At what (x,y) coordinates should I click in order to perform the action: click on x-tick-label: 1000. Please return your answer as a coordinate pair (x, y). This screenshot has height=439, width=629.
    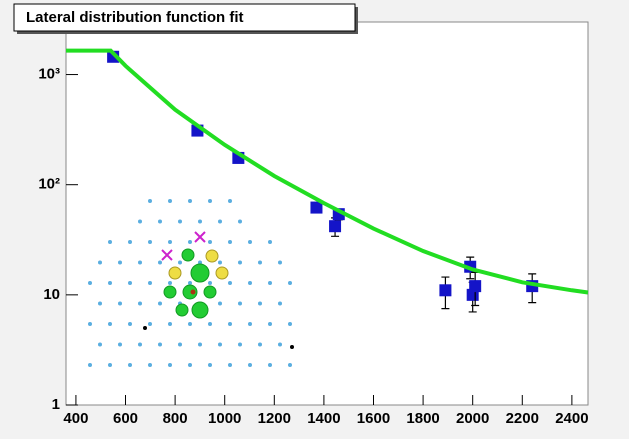
    Looking at the image, I should click on (224, 418).